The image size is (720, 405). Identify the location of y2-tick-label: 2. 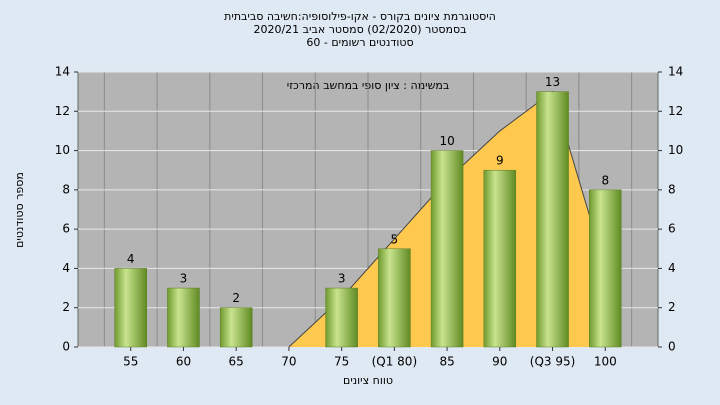
(672, 307).